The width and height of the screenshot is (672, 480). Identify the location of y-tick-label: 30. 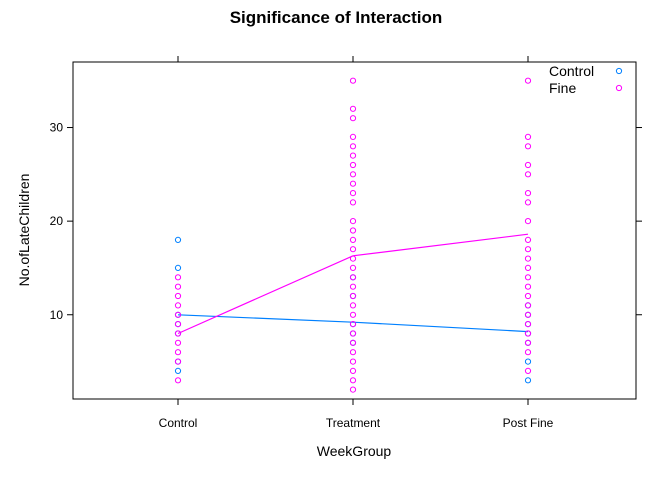
(57, 128).